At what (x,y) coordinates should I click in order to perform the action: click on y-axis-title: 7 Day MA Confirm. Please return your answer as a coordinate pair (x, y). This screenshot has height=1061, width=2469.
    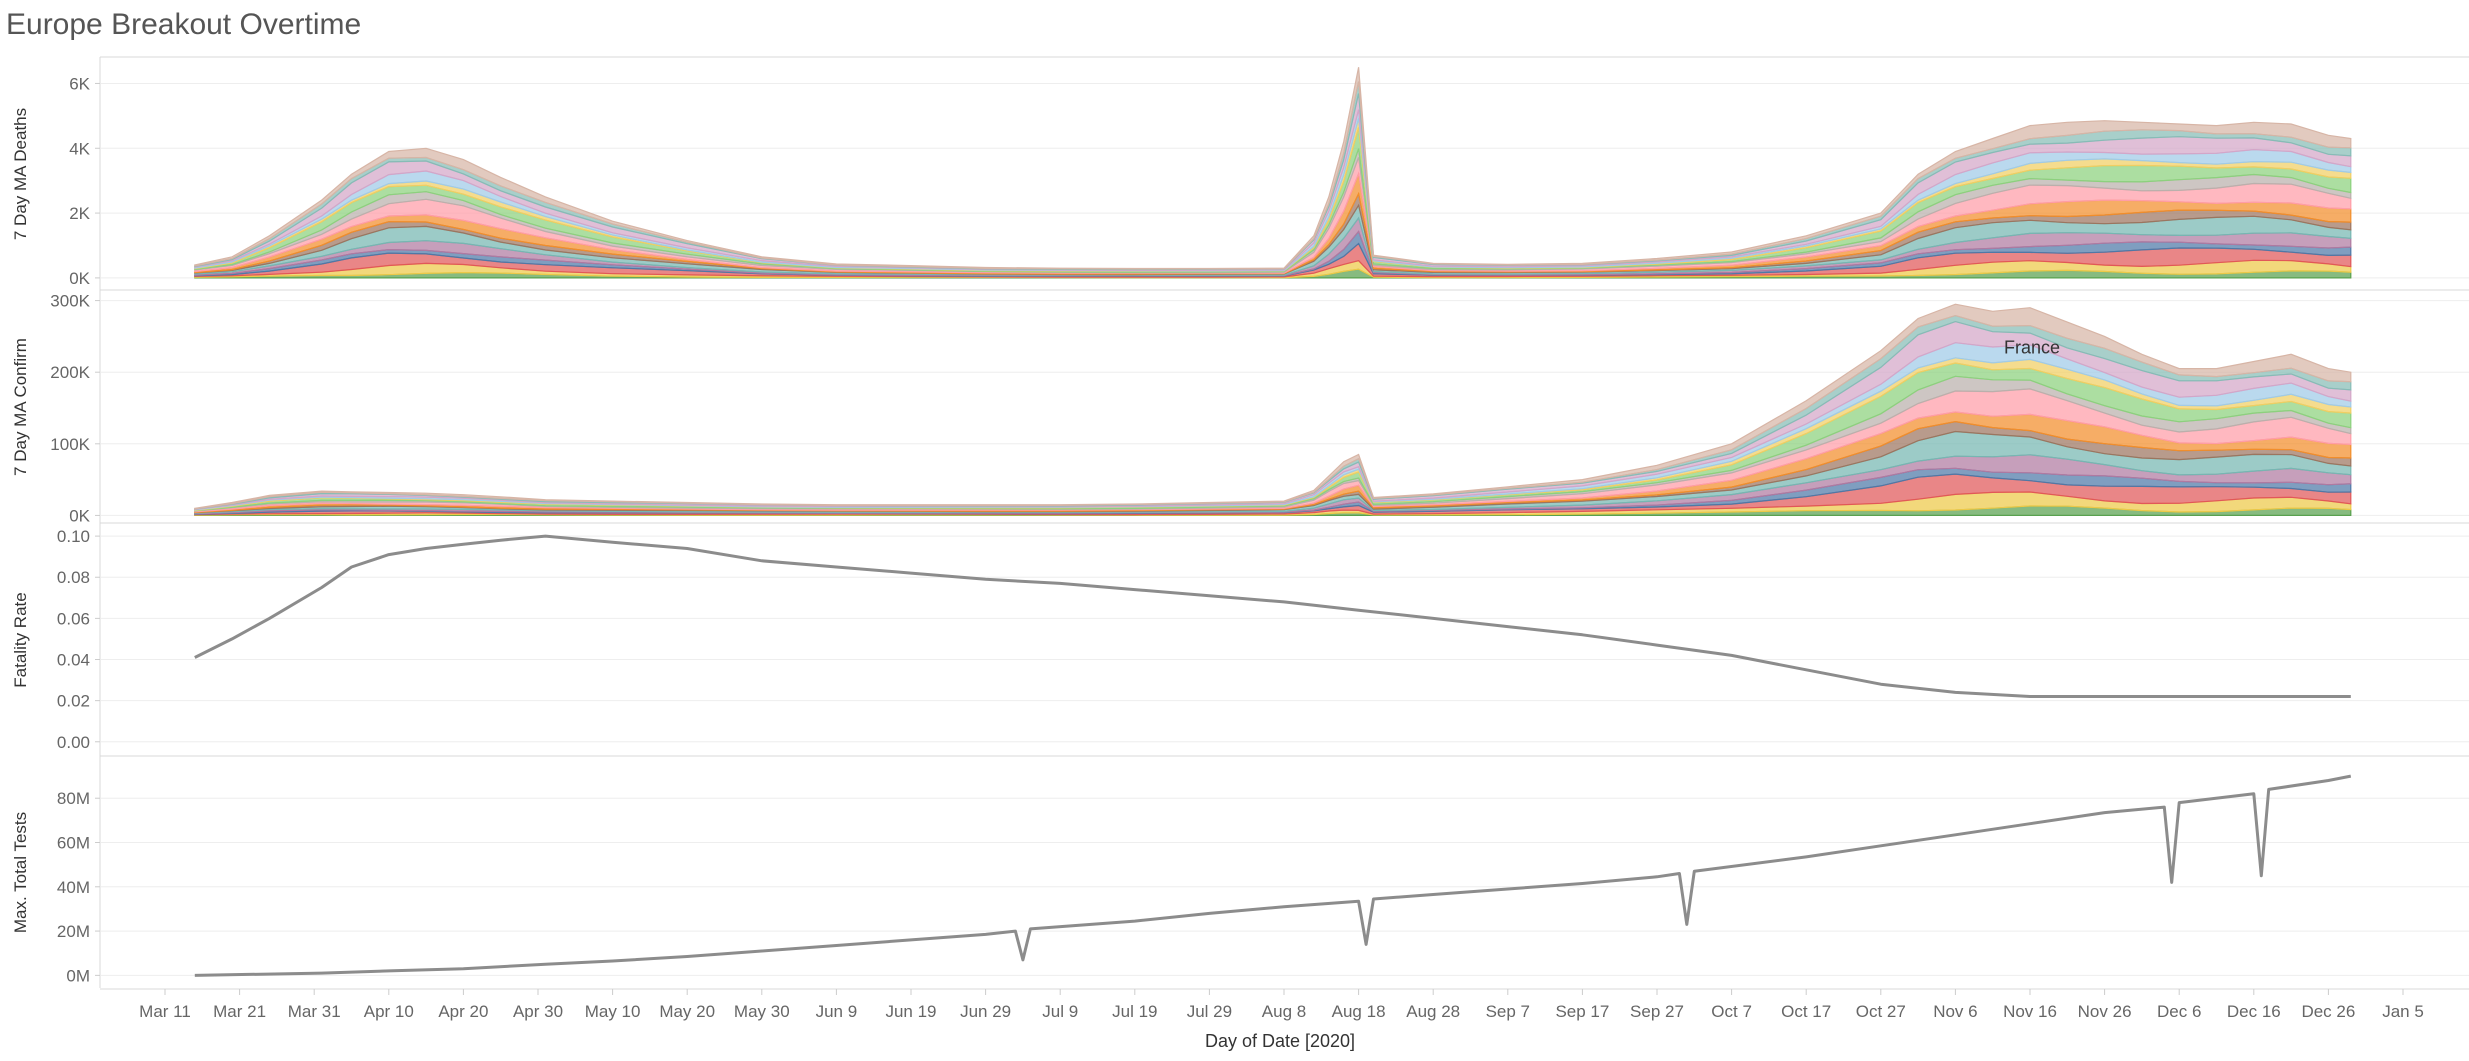
    Looking at the image, I should click on (20, 407).